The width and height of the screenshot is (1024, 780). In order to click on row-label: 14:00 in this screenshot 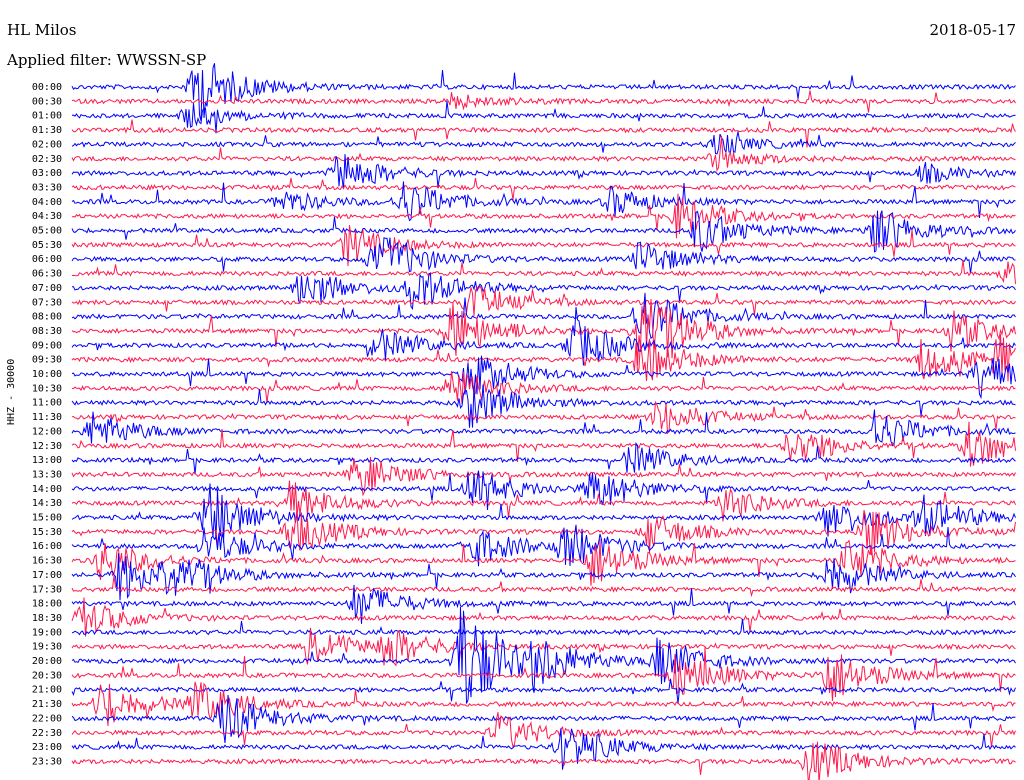, I will do `click(47, 489)`.